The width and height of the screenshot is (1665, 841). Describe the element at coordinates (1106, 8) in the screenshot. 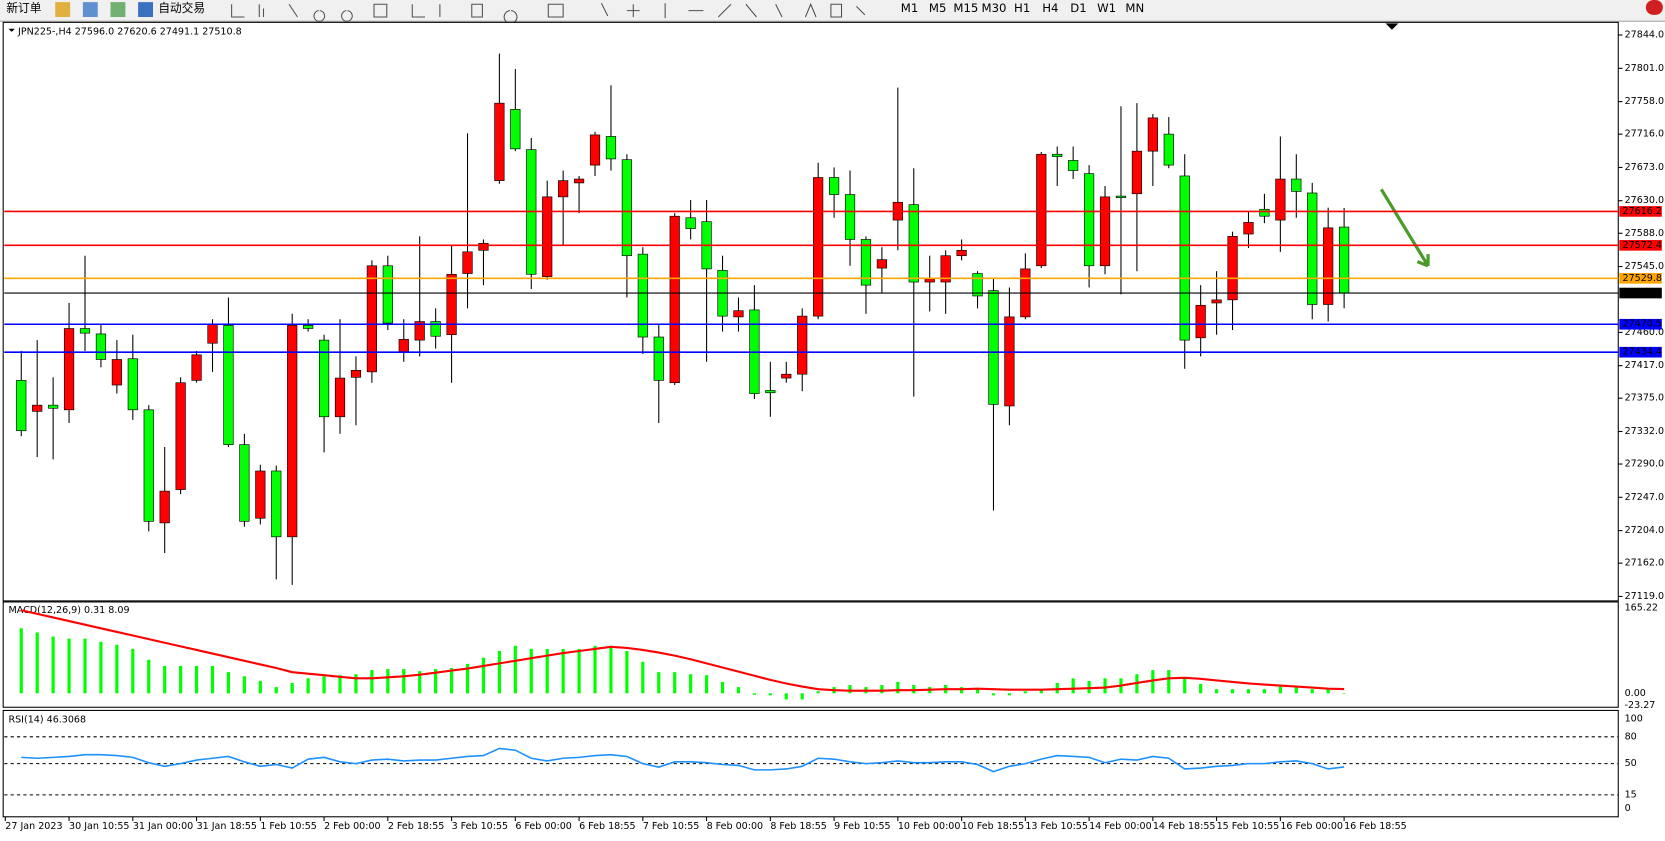

I see `timeframe-button: W1` at that location.